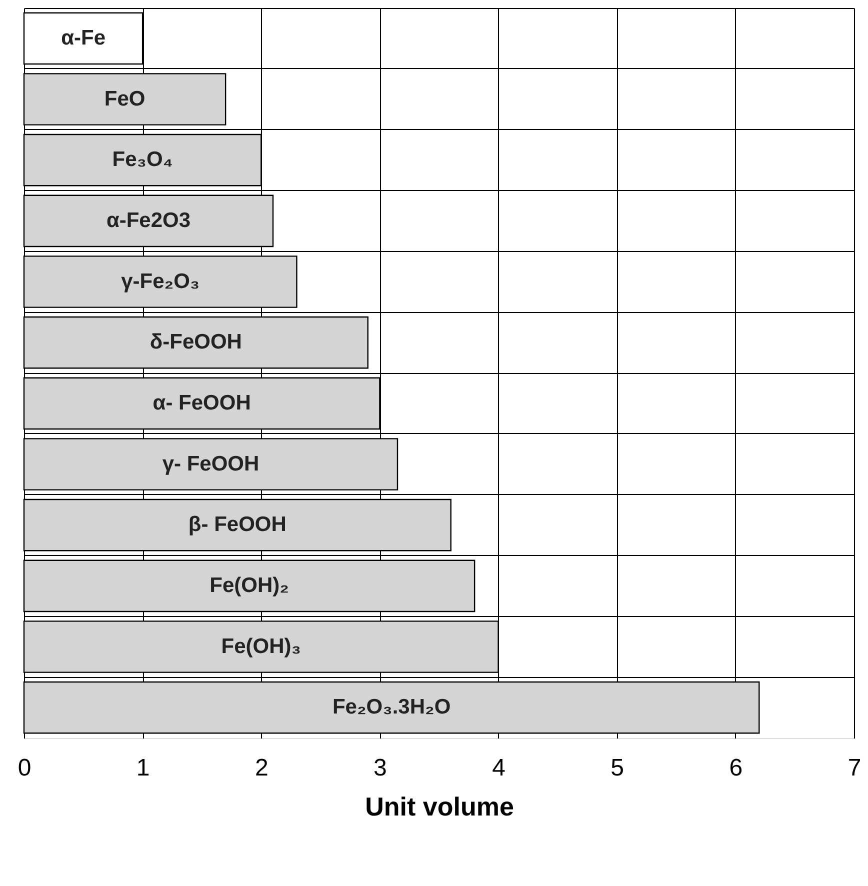  Describe the element at coordinates (261, 646) in the screenshot. I see `y-tick-label: Fe(OH)₃` at that location.